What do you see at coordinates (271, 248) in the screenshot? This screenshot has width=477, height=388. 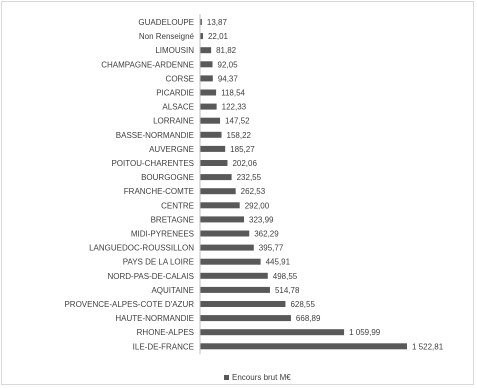 I see `value-label: 395,77` at bounding box center [271, 248].